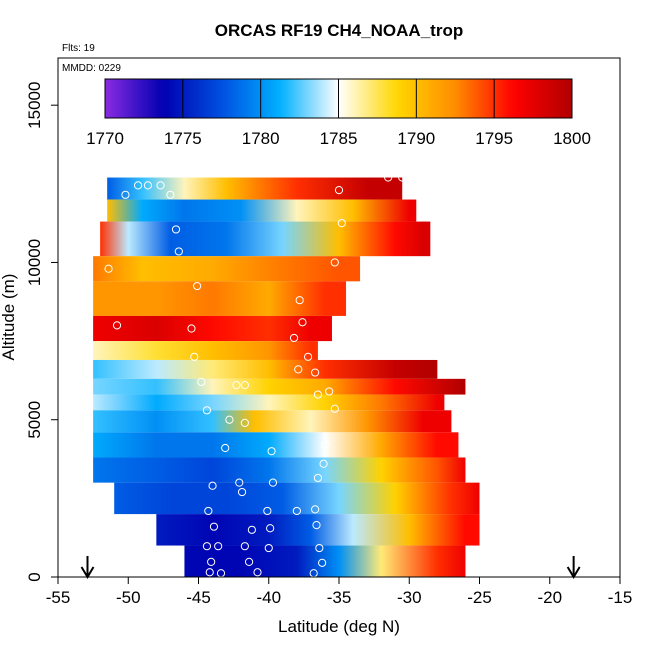 The height and width of the screenshot is (650, 650). I want to click on x-axis: -55 -50 -45 -40 -35 -30 -25 -20 -15, so click(339, 592).